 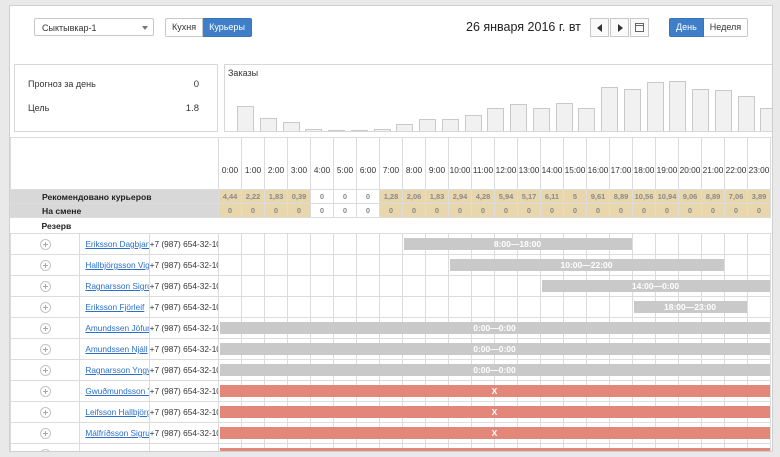 What do you see at coordinates (686, 27) in the screenshot?
I see `view-day-button: День` at bounding box center [686, 27].